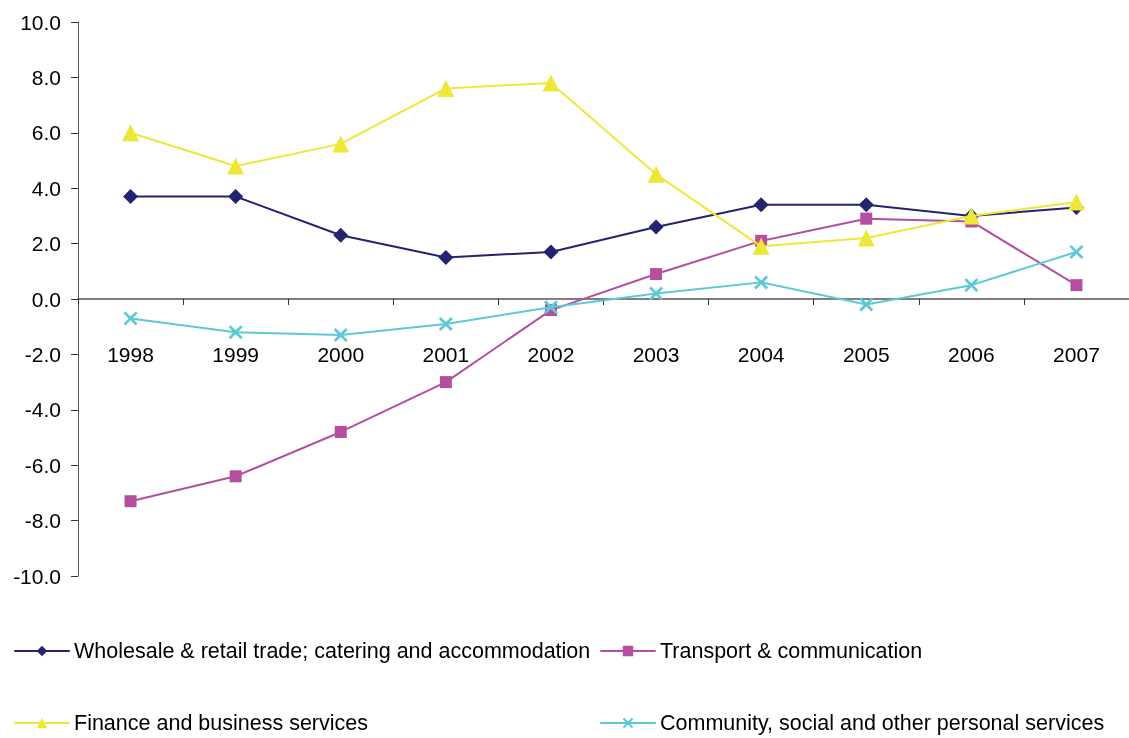 The image size is (1129, 738). I want to click on x-tick-label: 2001, so click(446, 354).